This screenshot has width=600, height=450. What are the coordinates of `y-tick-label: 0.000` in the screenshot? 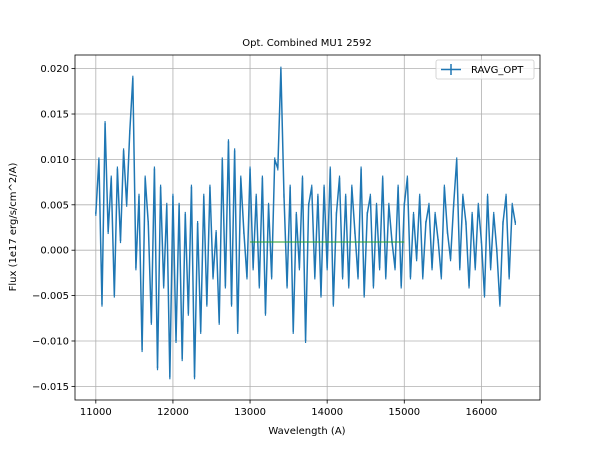 It's located at (54, 251).